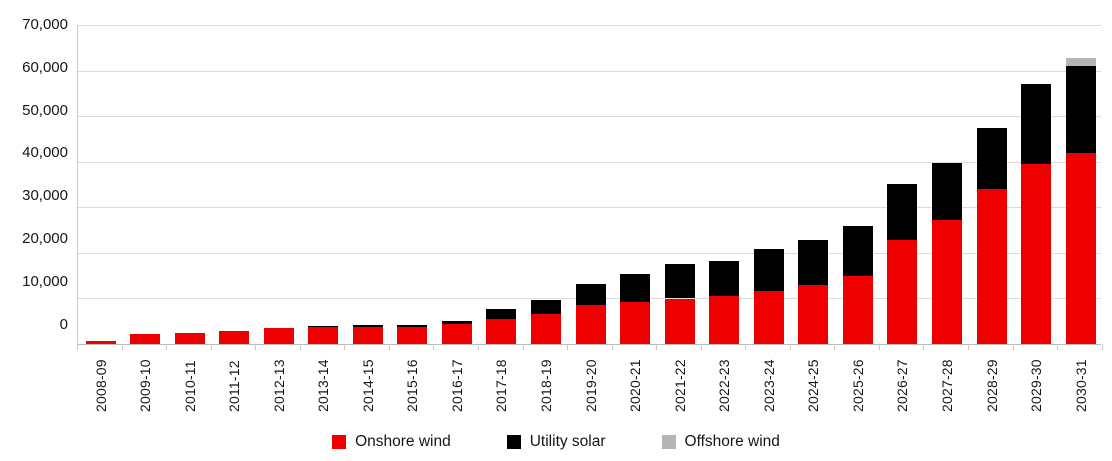 Image resolution: width=1112 pixels, height=461 pixels. I want to click on bar-2021-22-onshore-wind, so click(679, 321).